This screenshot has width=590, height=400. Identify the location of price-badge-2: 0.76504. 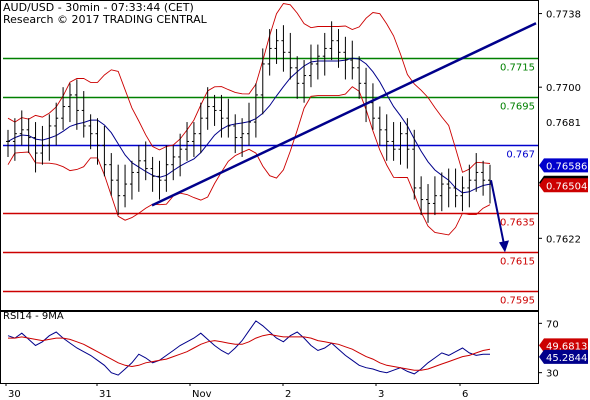
(563, 185).